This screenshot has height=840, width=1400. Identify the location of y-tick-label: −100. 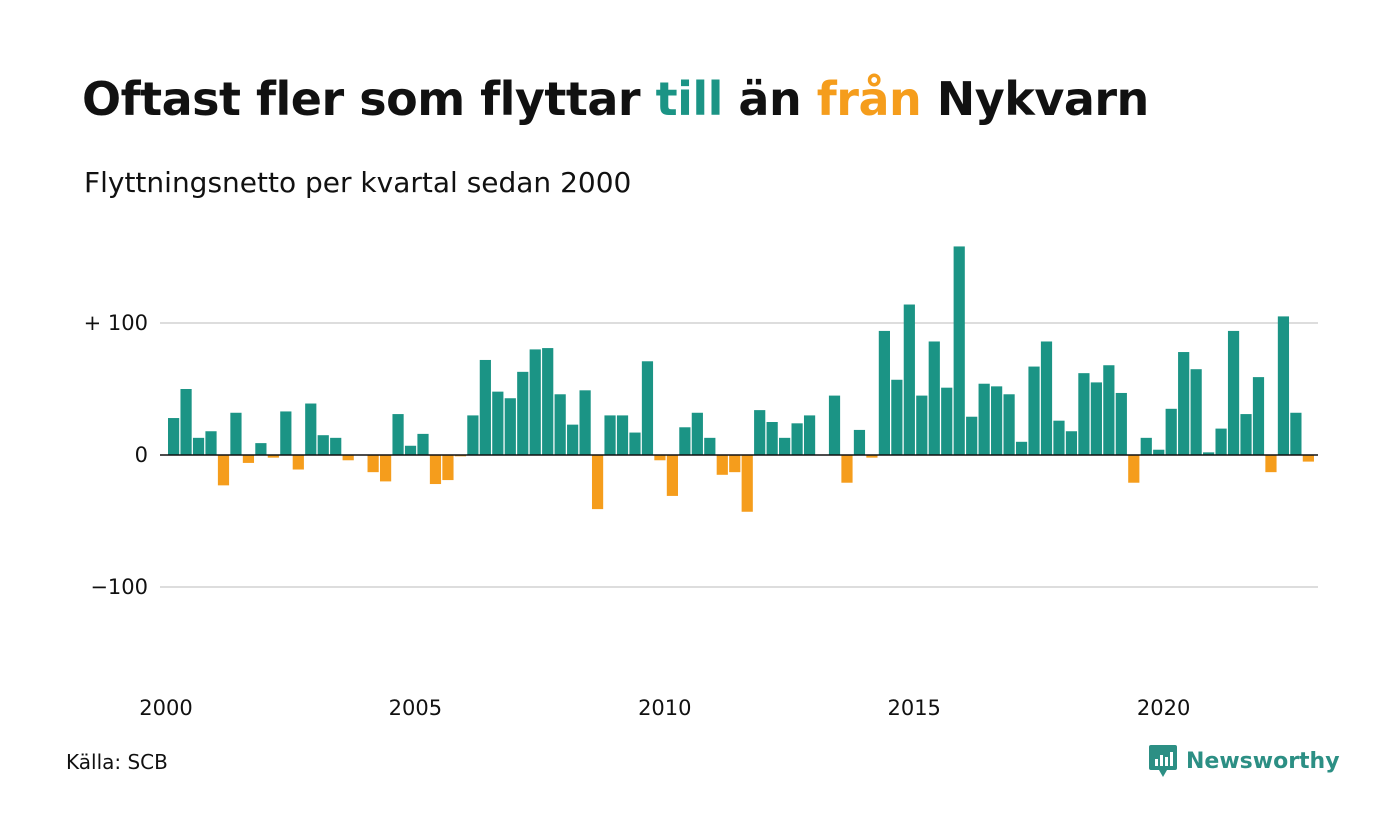
(119, 587).